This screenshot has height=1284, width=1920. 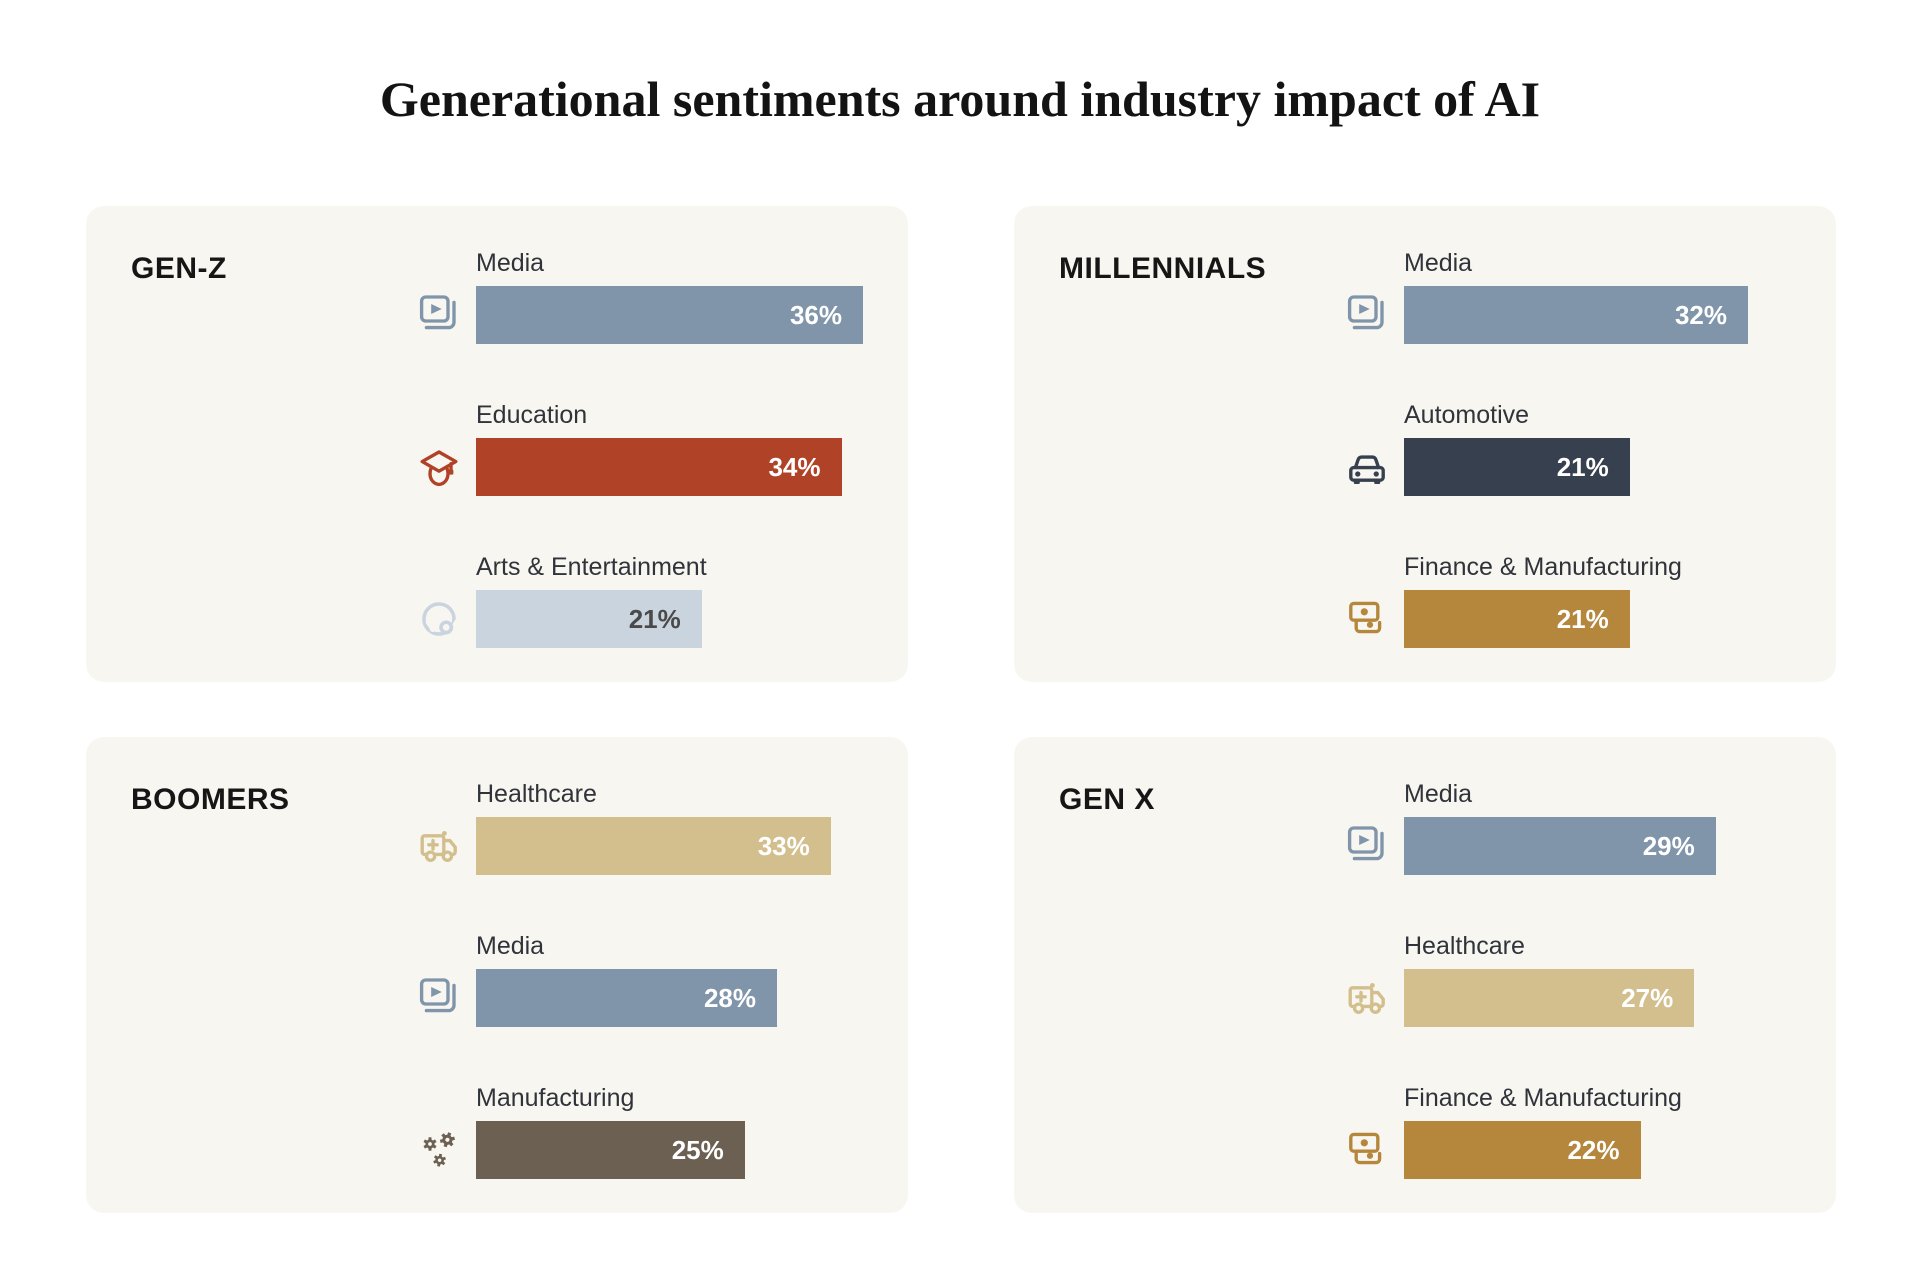 What do you see at coordinates (729, 997) in the screenshot?
I see `bar-value: 28%` at bounding box center [729, 997].